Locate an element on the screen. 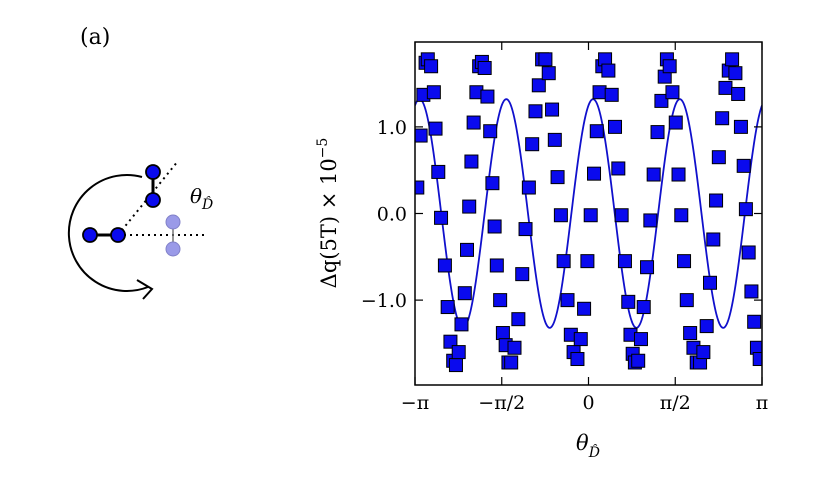  x-tick-label: −π/2 is located at coordinates (501, 403).